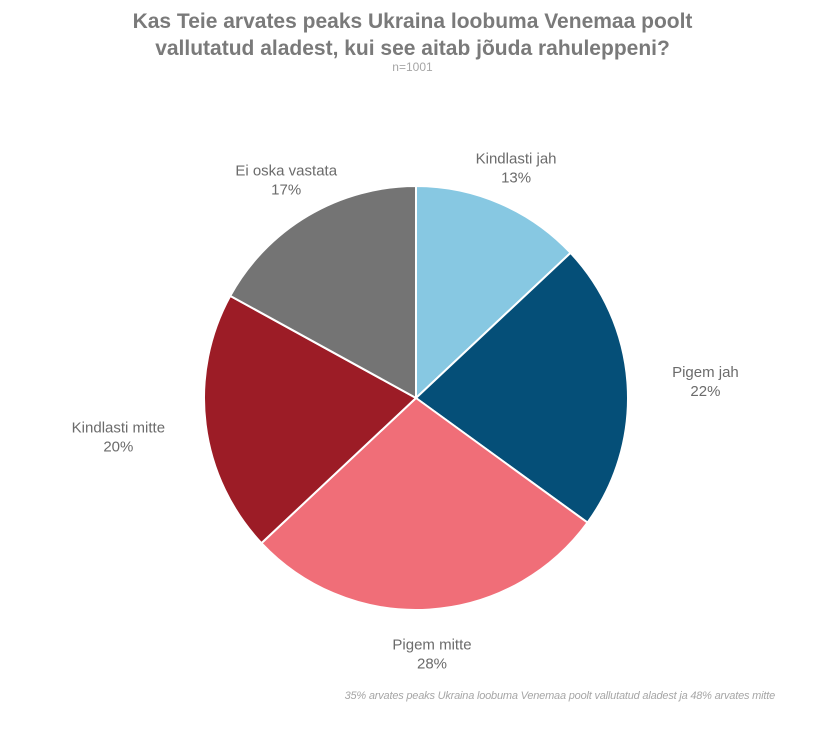  I want to click on pie-label-pigem-jah: Pigem jah 22%, so click(705, 382).